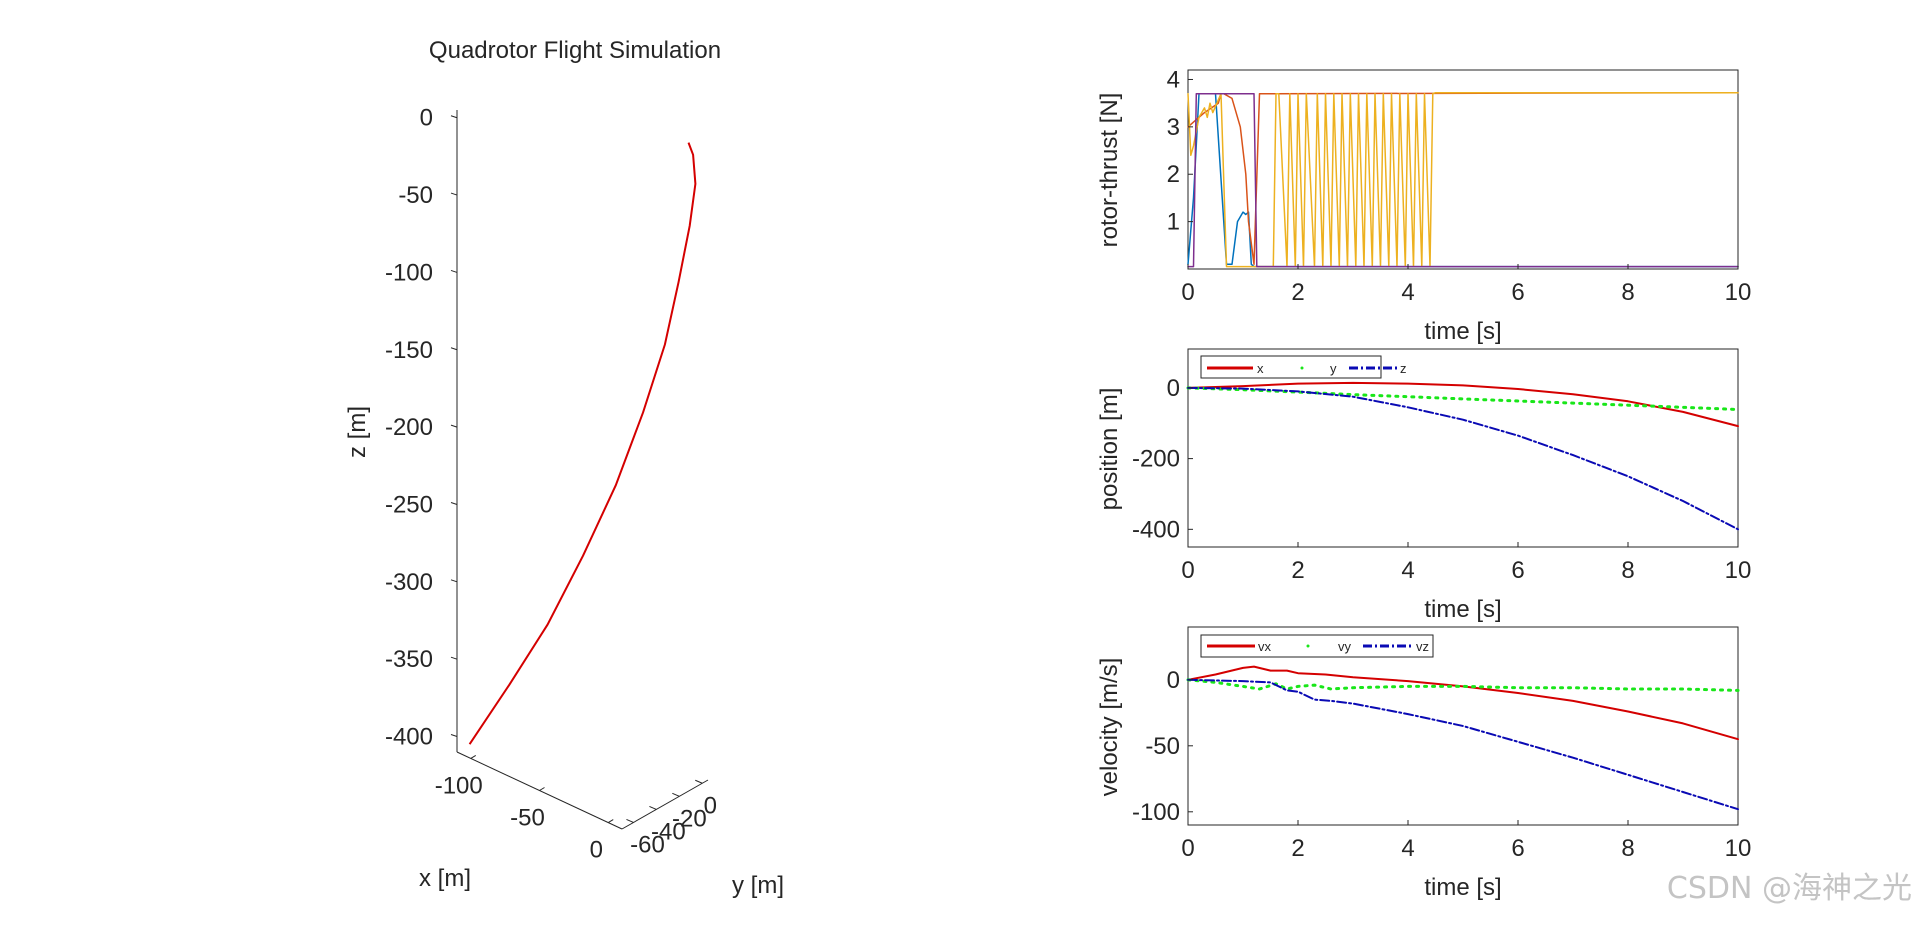  What do you see at coordinates (357, 432) in the screenshot?
I see `plot3d-zlabel: z [m]` at bounding box center [357, 432].